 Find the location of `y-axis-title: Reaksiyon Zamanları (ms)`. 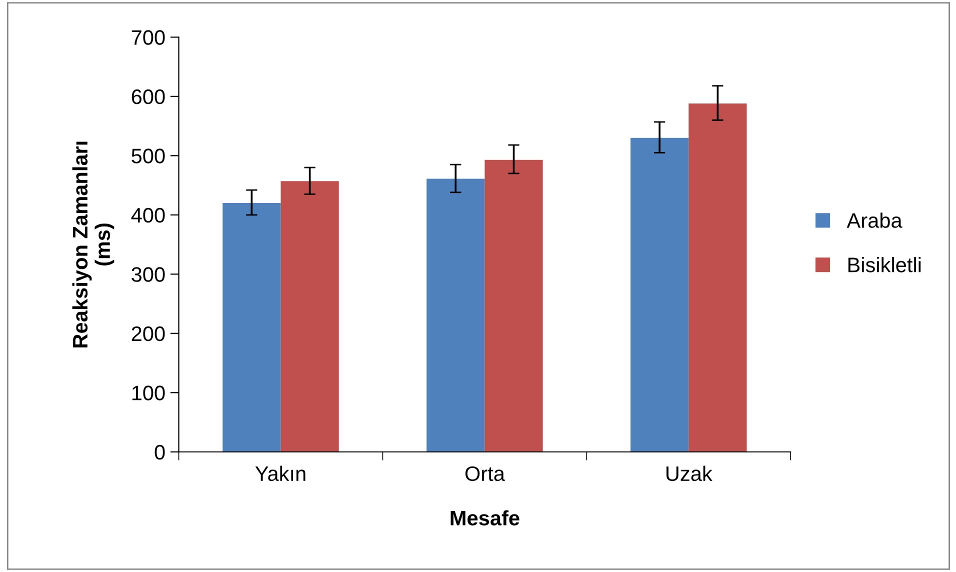

y-axis-title: Reaksiyon Zamanları (ms) is located at coordinates (93, 245).